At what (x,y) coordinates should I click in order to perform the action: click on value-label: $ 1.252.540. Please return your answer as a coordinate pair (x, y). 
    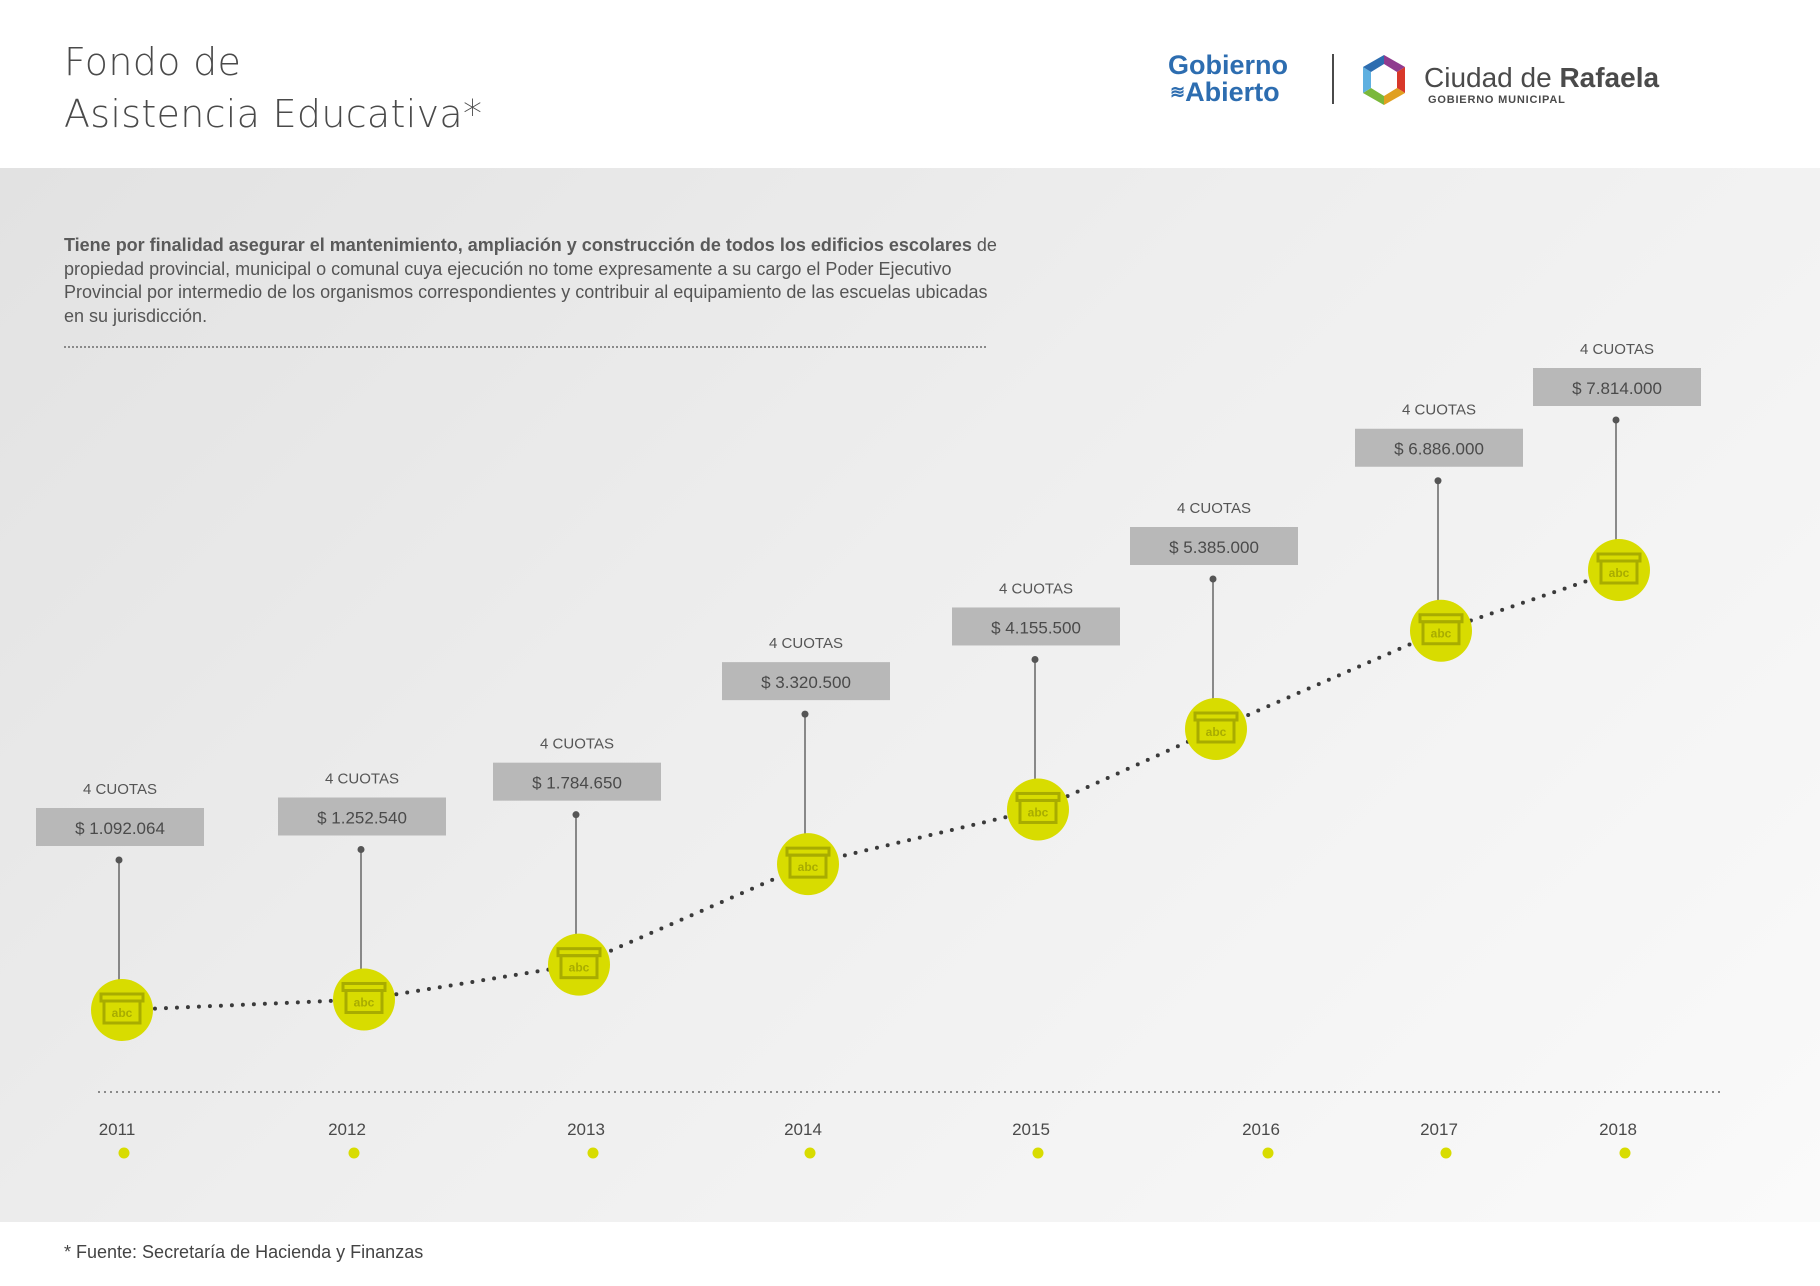
    Looking at the image, I should click on (362, 817).